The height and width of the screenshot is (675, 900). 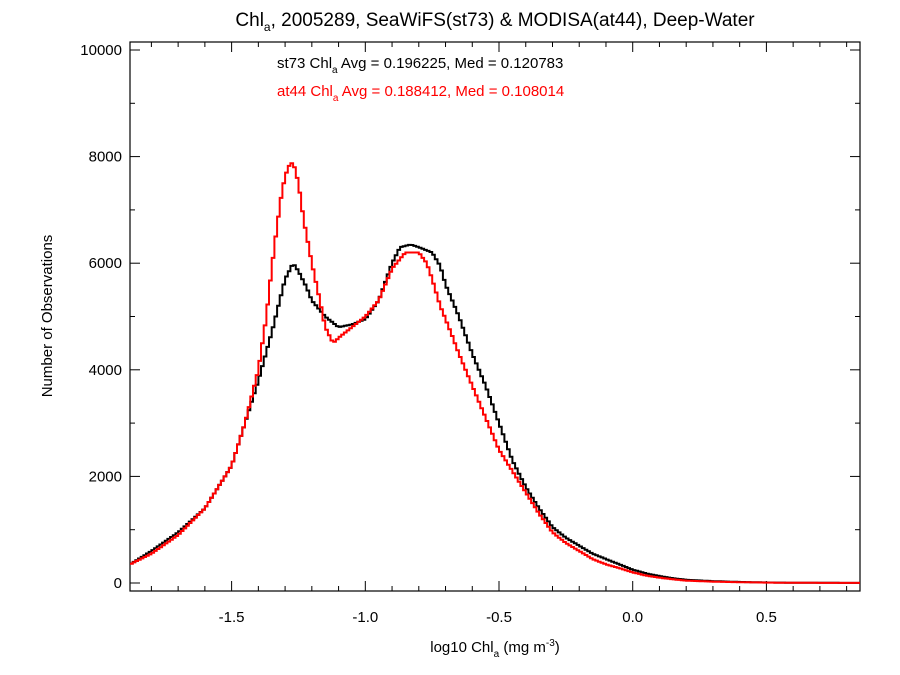 I want to click on st73-stats-annotation: st73 Chla Avg = 0.196225, Med = 0.120783, so click(x=420, y=65).